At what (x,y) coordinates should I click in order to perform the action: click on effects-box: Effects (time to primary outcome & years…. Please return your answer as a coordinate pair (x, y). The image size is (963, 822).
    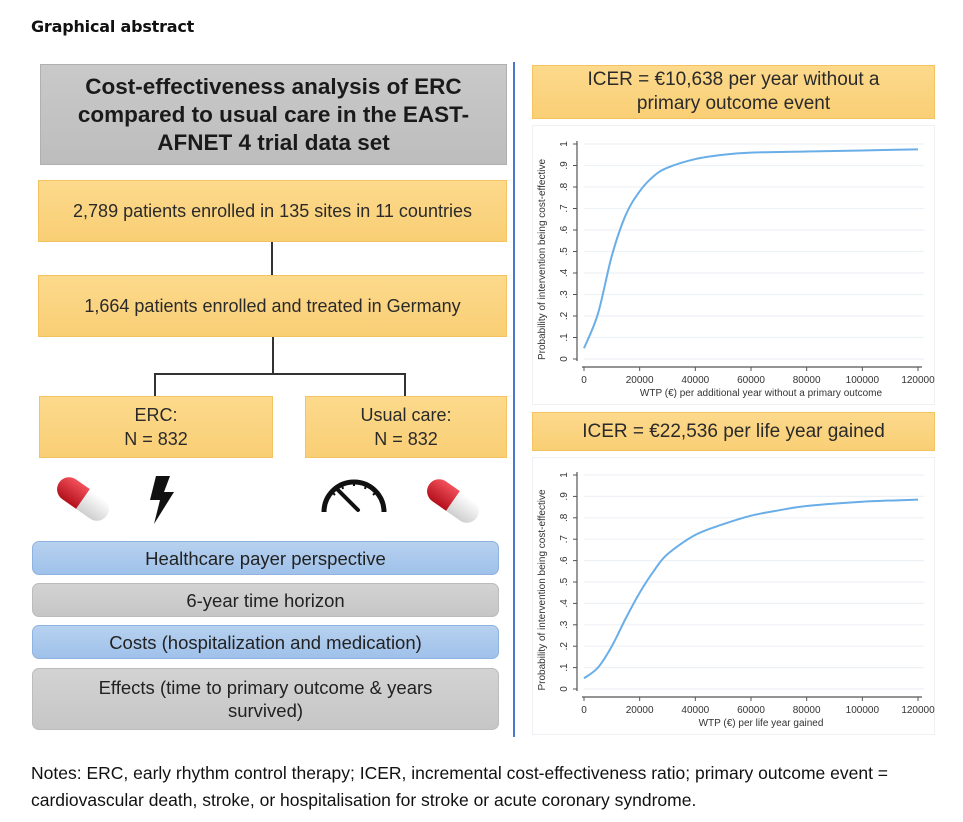
    Looking at the image, I should click on (265, 699).